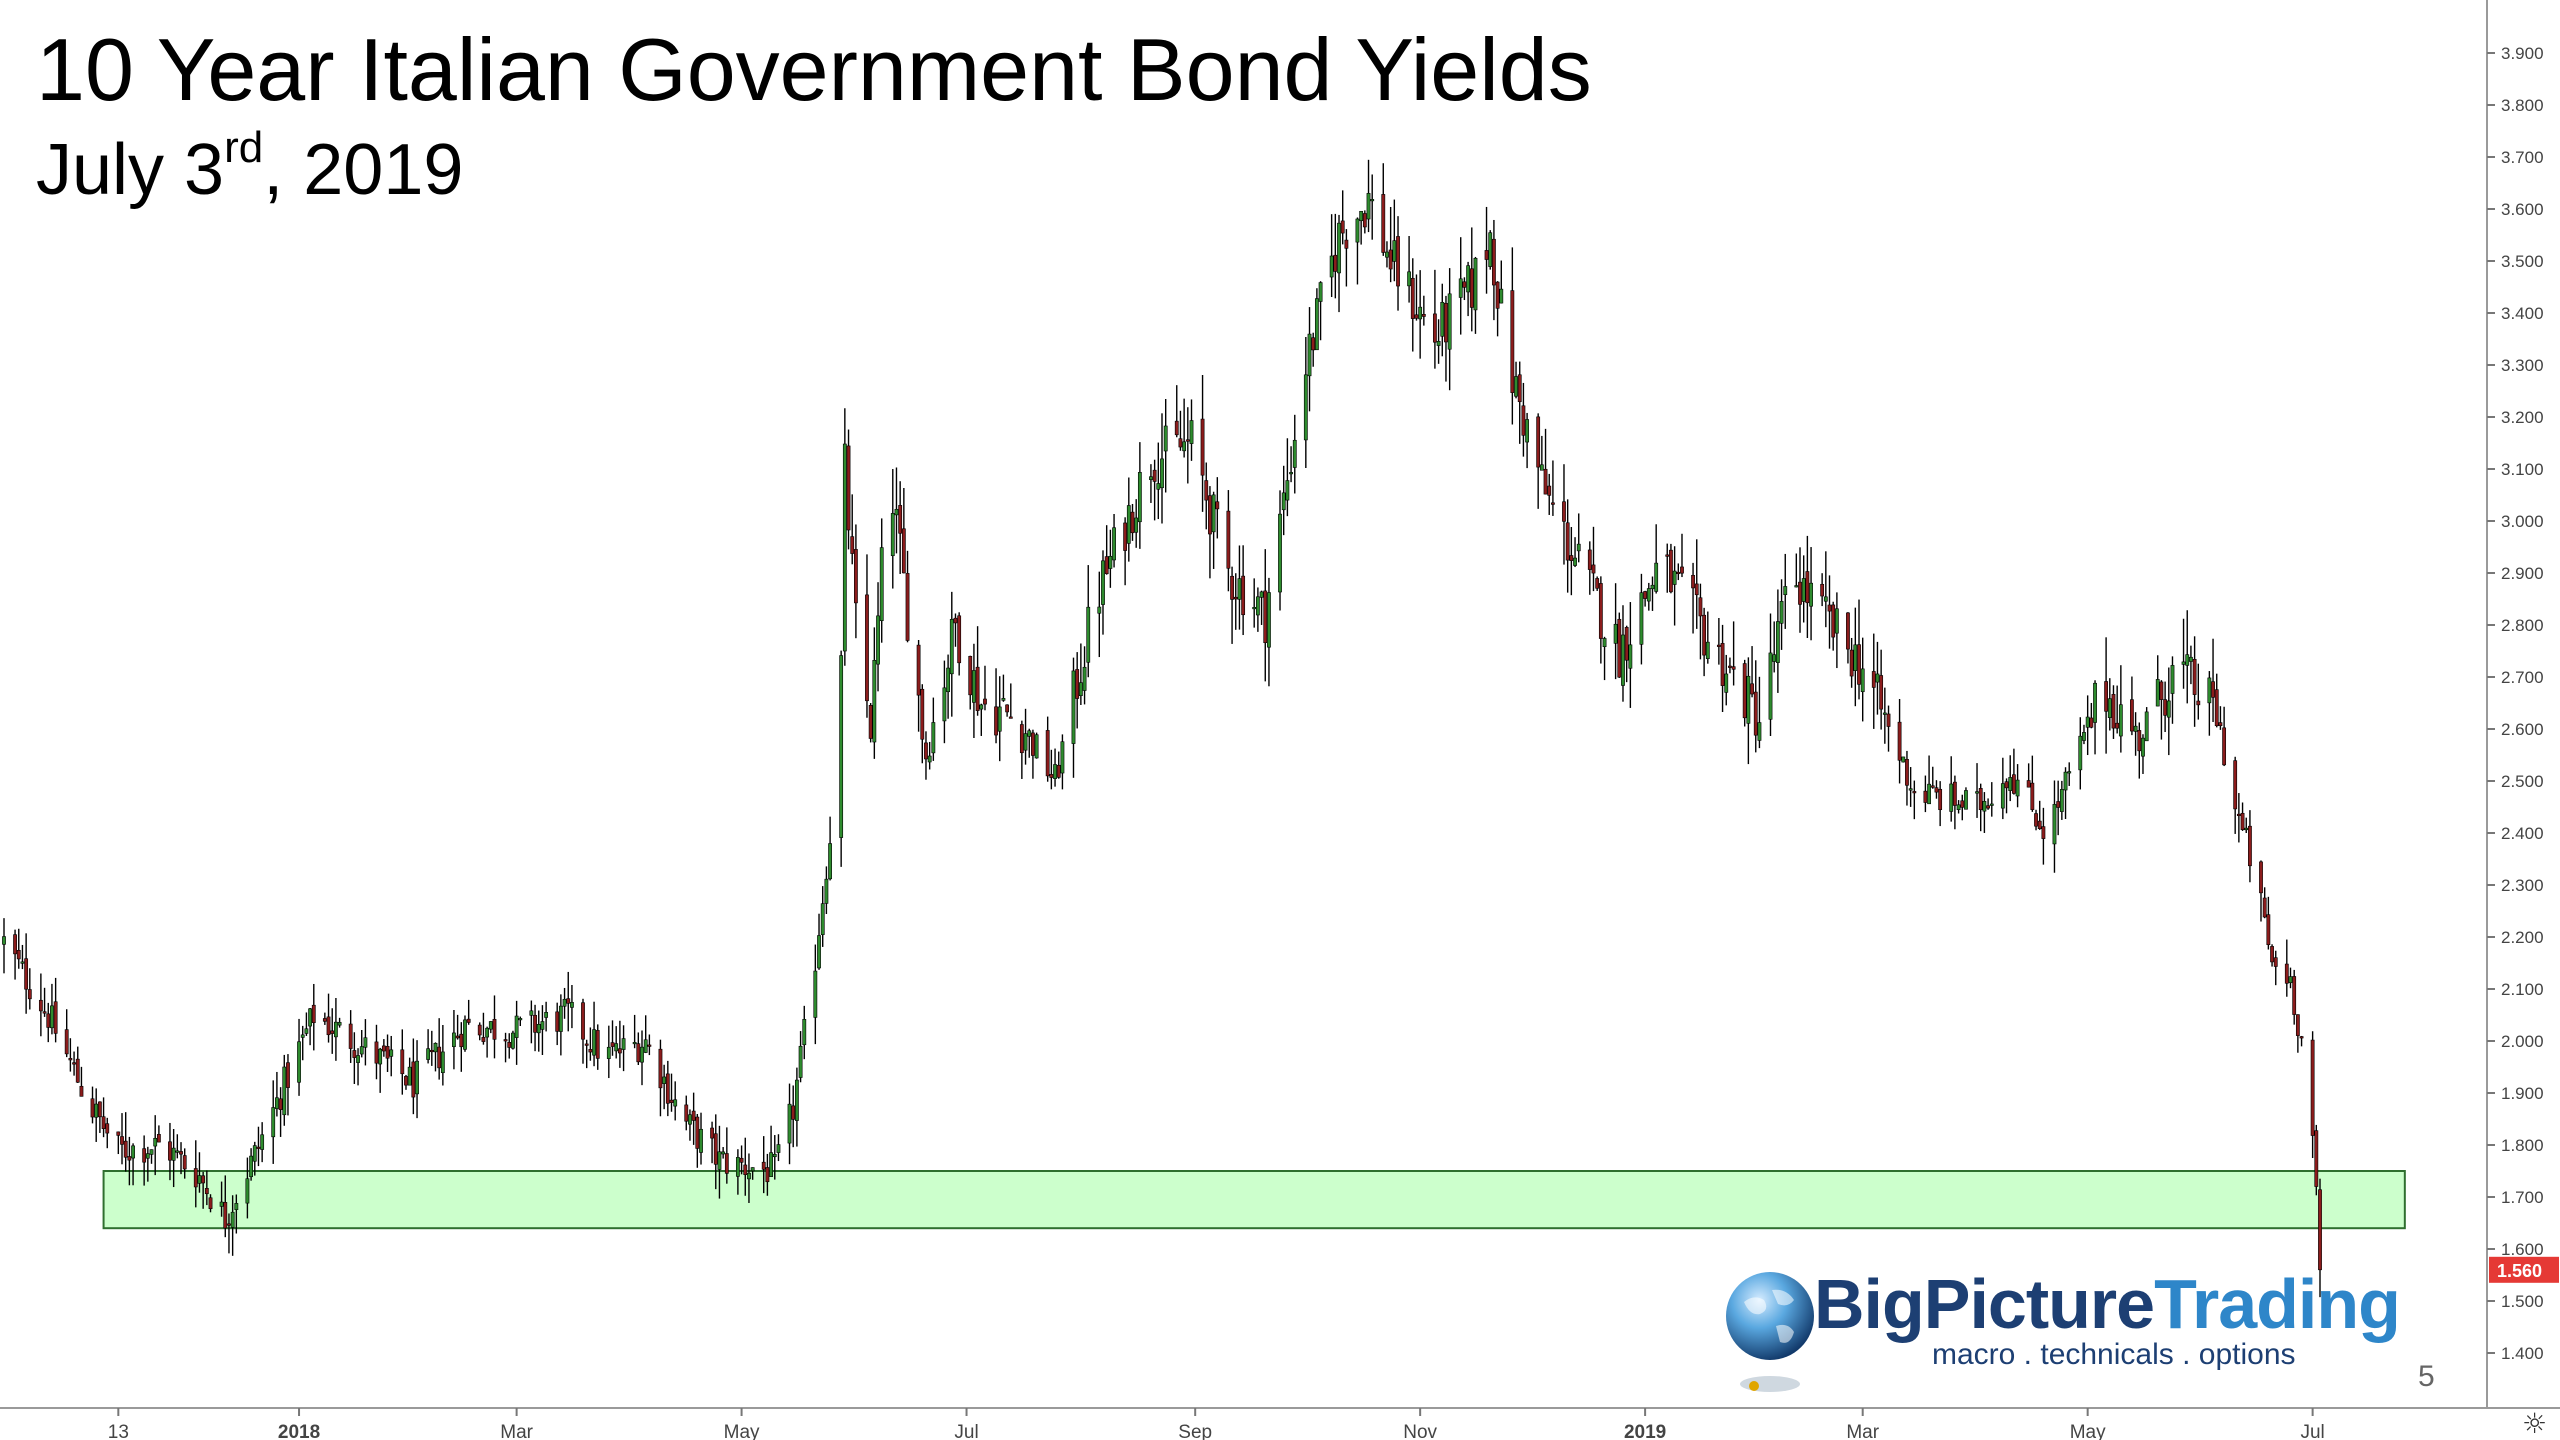  What do you see at coordinates (2107, 1304) in the screenshot?
I see `logo-wordmark: BigPictureTrading` at bounding box center [2107, 1304].